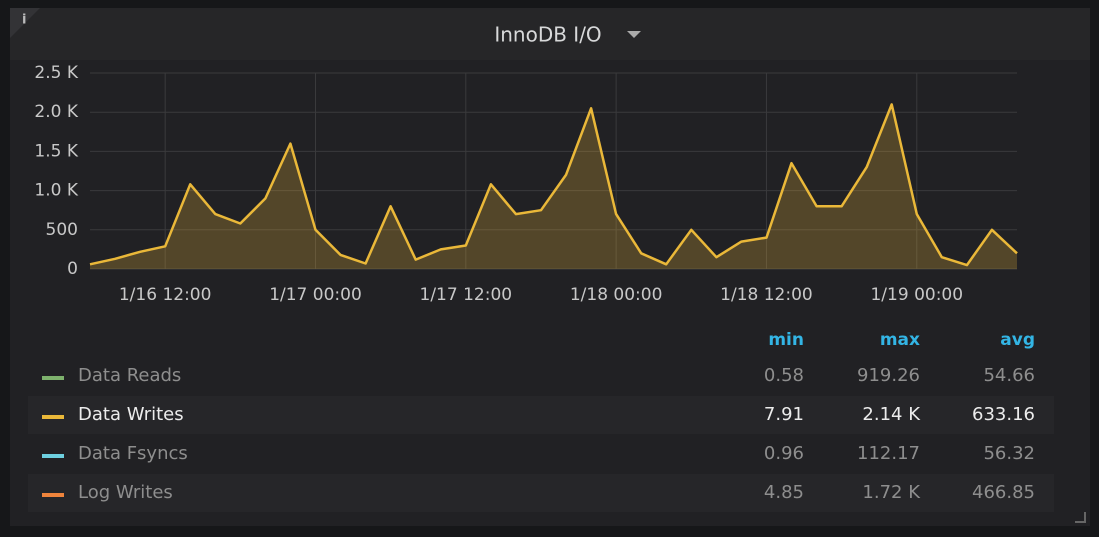  I want to click on legend-stat: 466.85, so click(1003, 492).